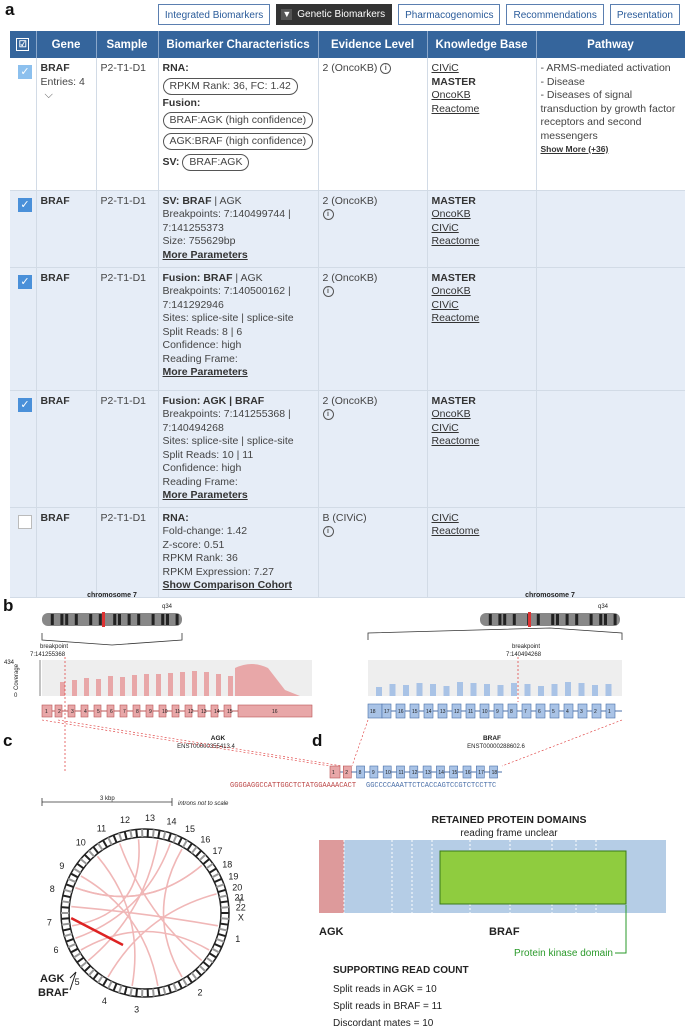 The width and height of the screenshot is (685, 1032). I want to click on tab-integrated-biomarkers: Integrated Biomarkers, so click(214, 14).